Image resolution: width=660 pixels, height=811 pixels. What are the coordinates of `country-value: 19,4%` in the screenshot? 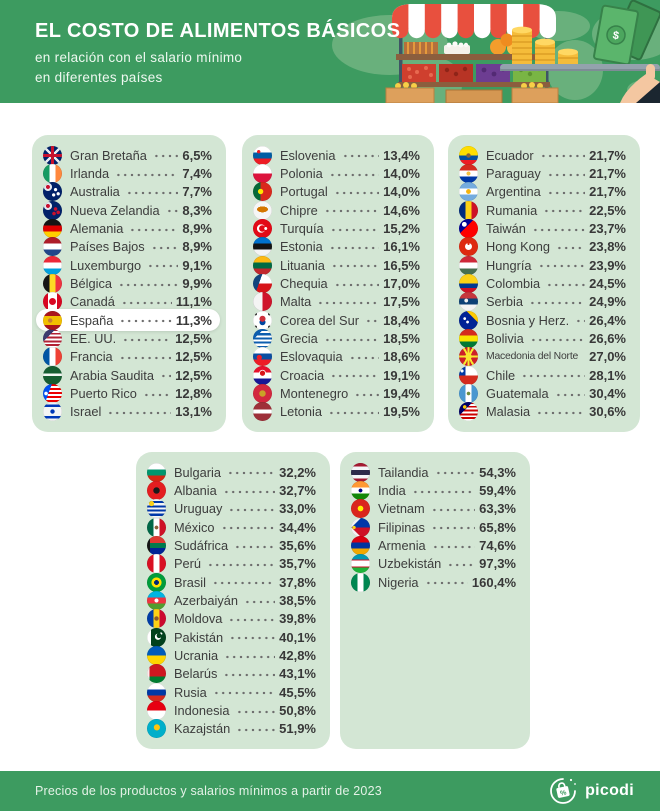 It's located at (401, 394).